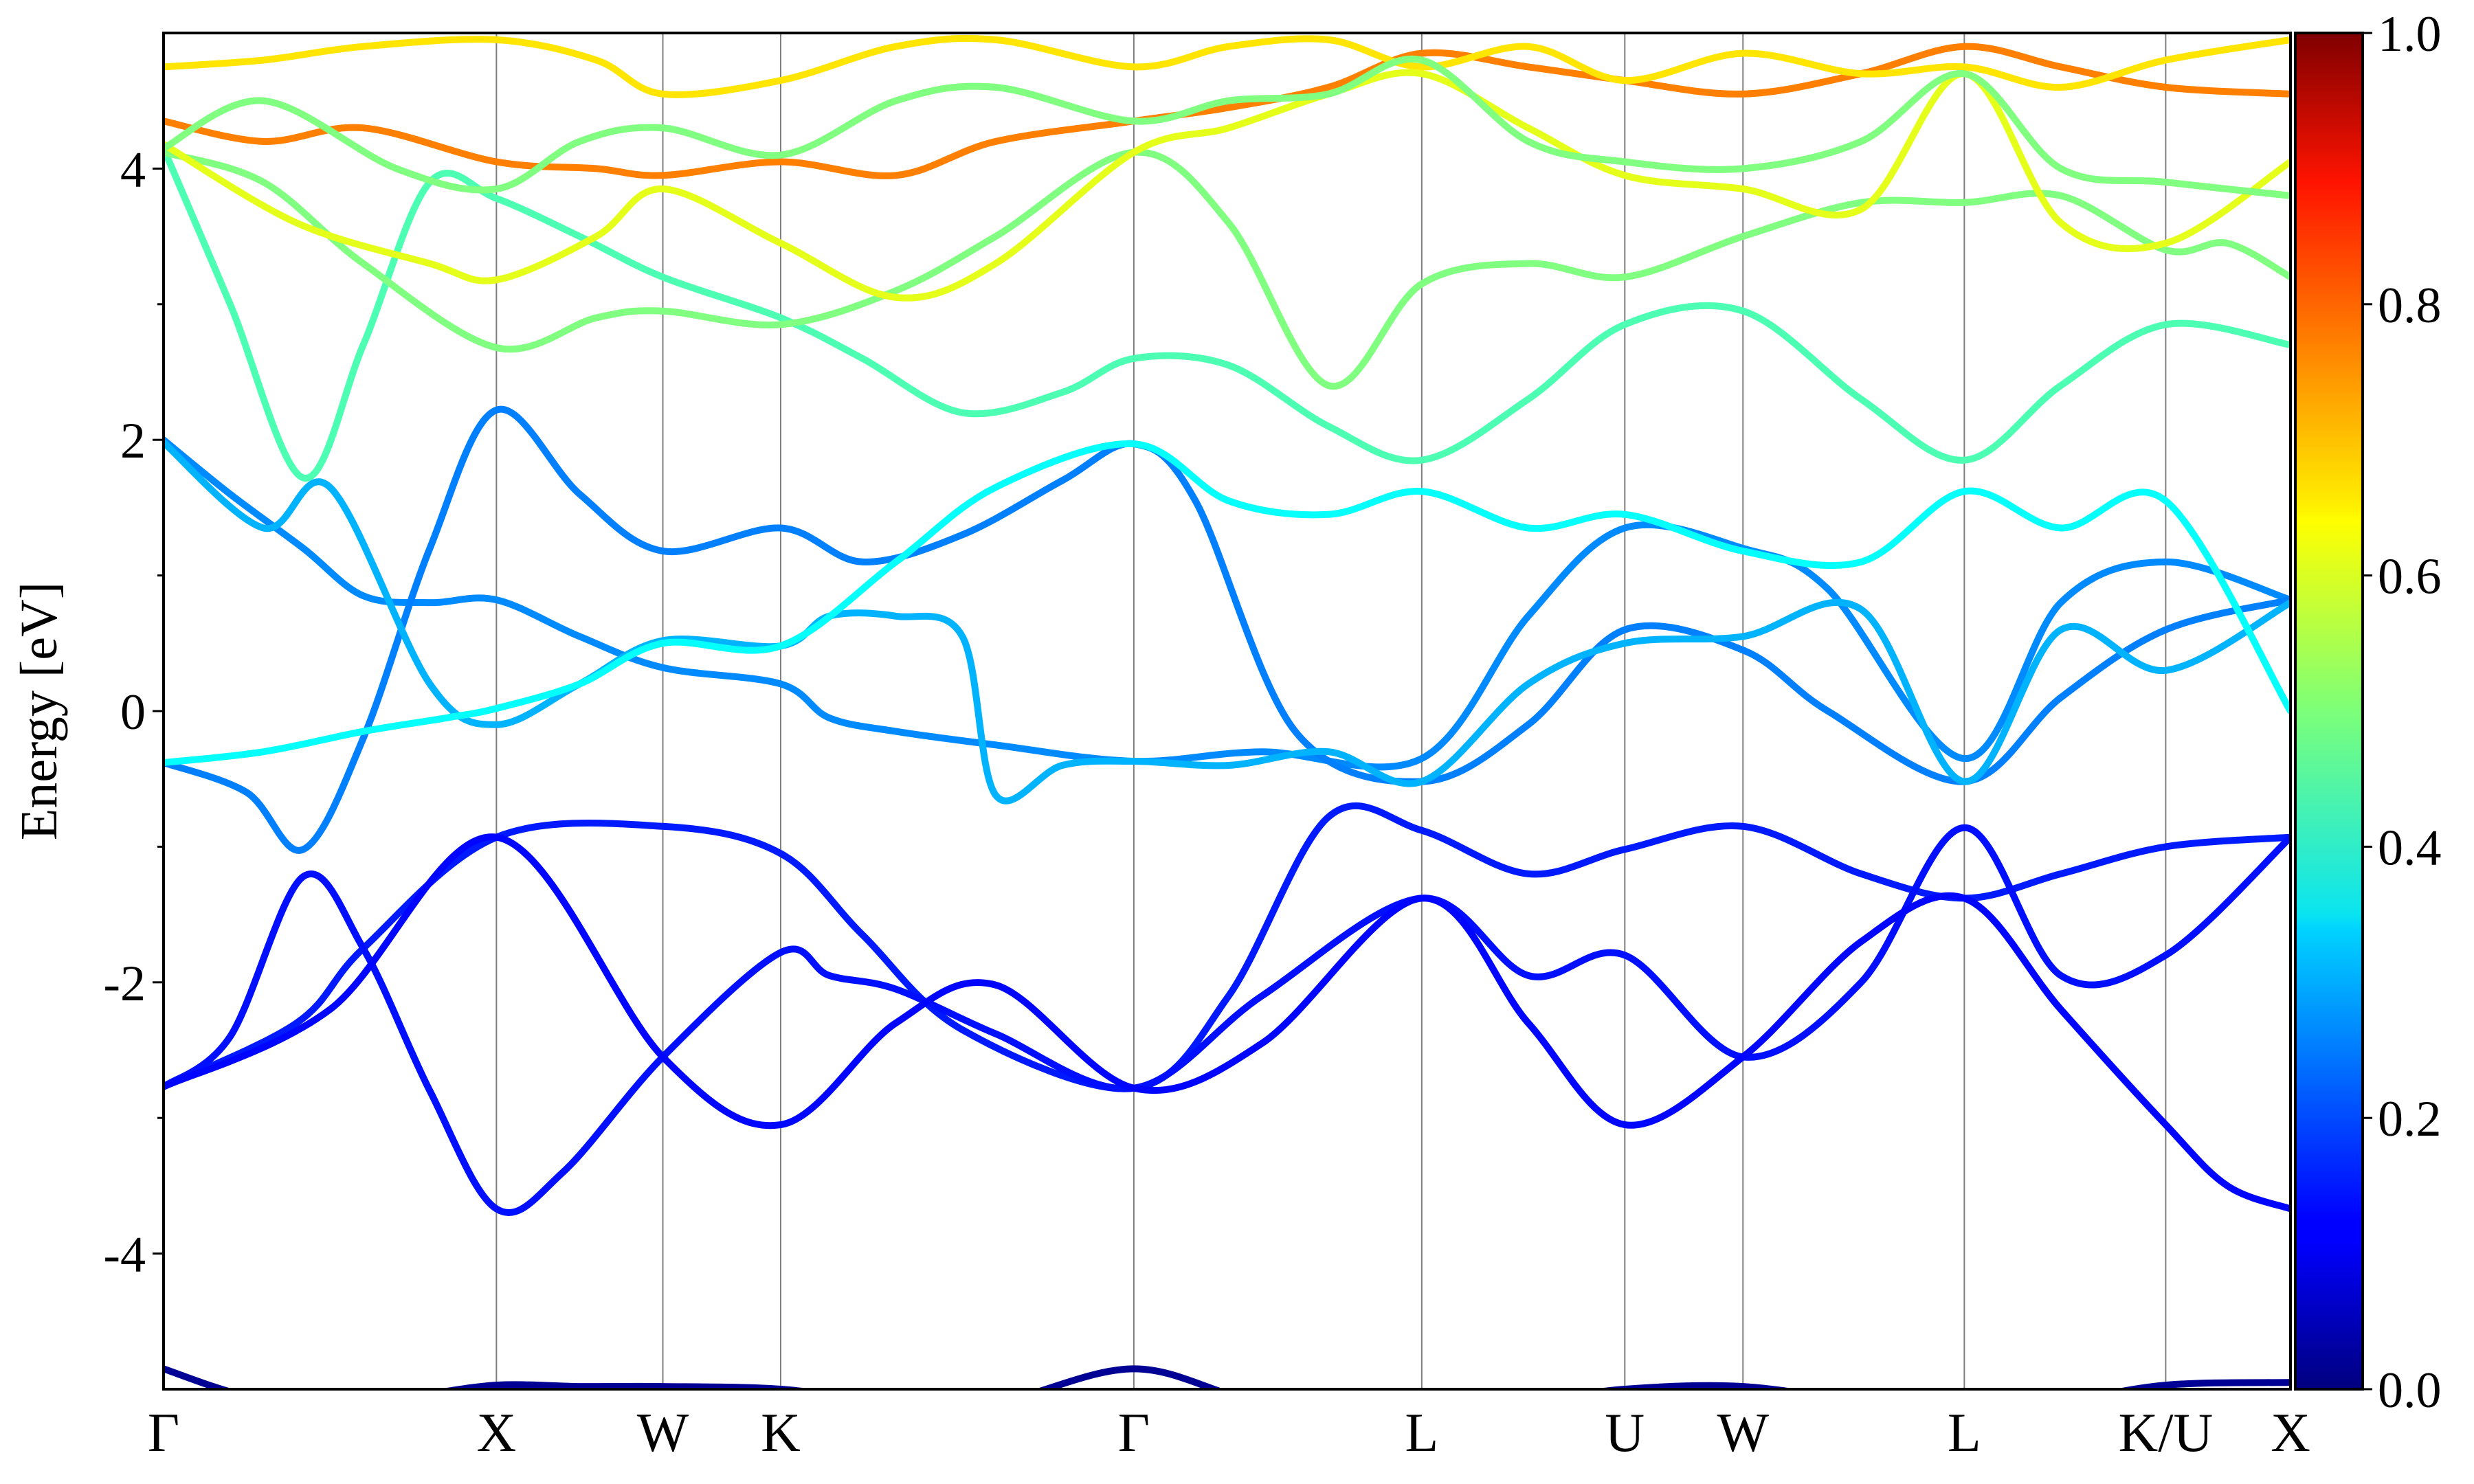 The height and width of the screenshot is (1484, 2474). I want to click on colorbar-tick-label: 1.0, so click(2410, 34).